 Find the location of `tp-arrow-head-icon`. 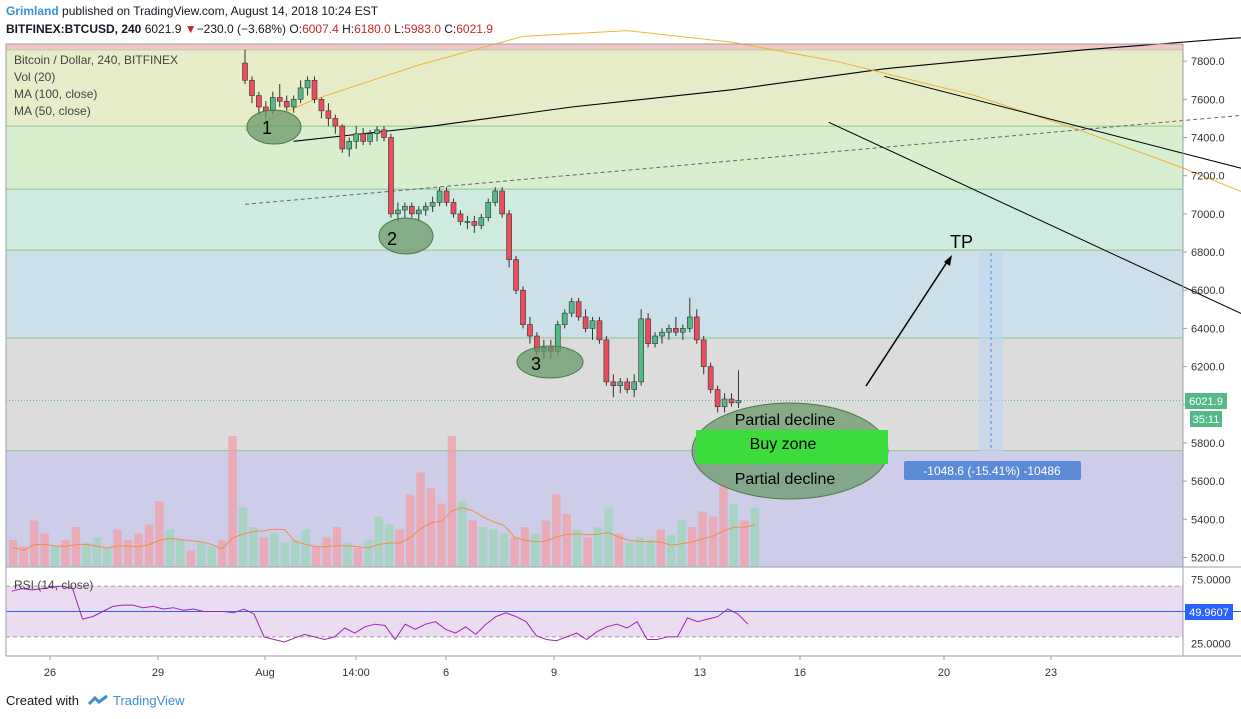

tp-arrow-head-icon is located at coordinates (948, 260).